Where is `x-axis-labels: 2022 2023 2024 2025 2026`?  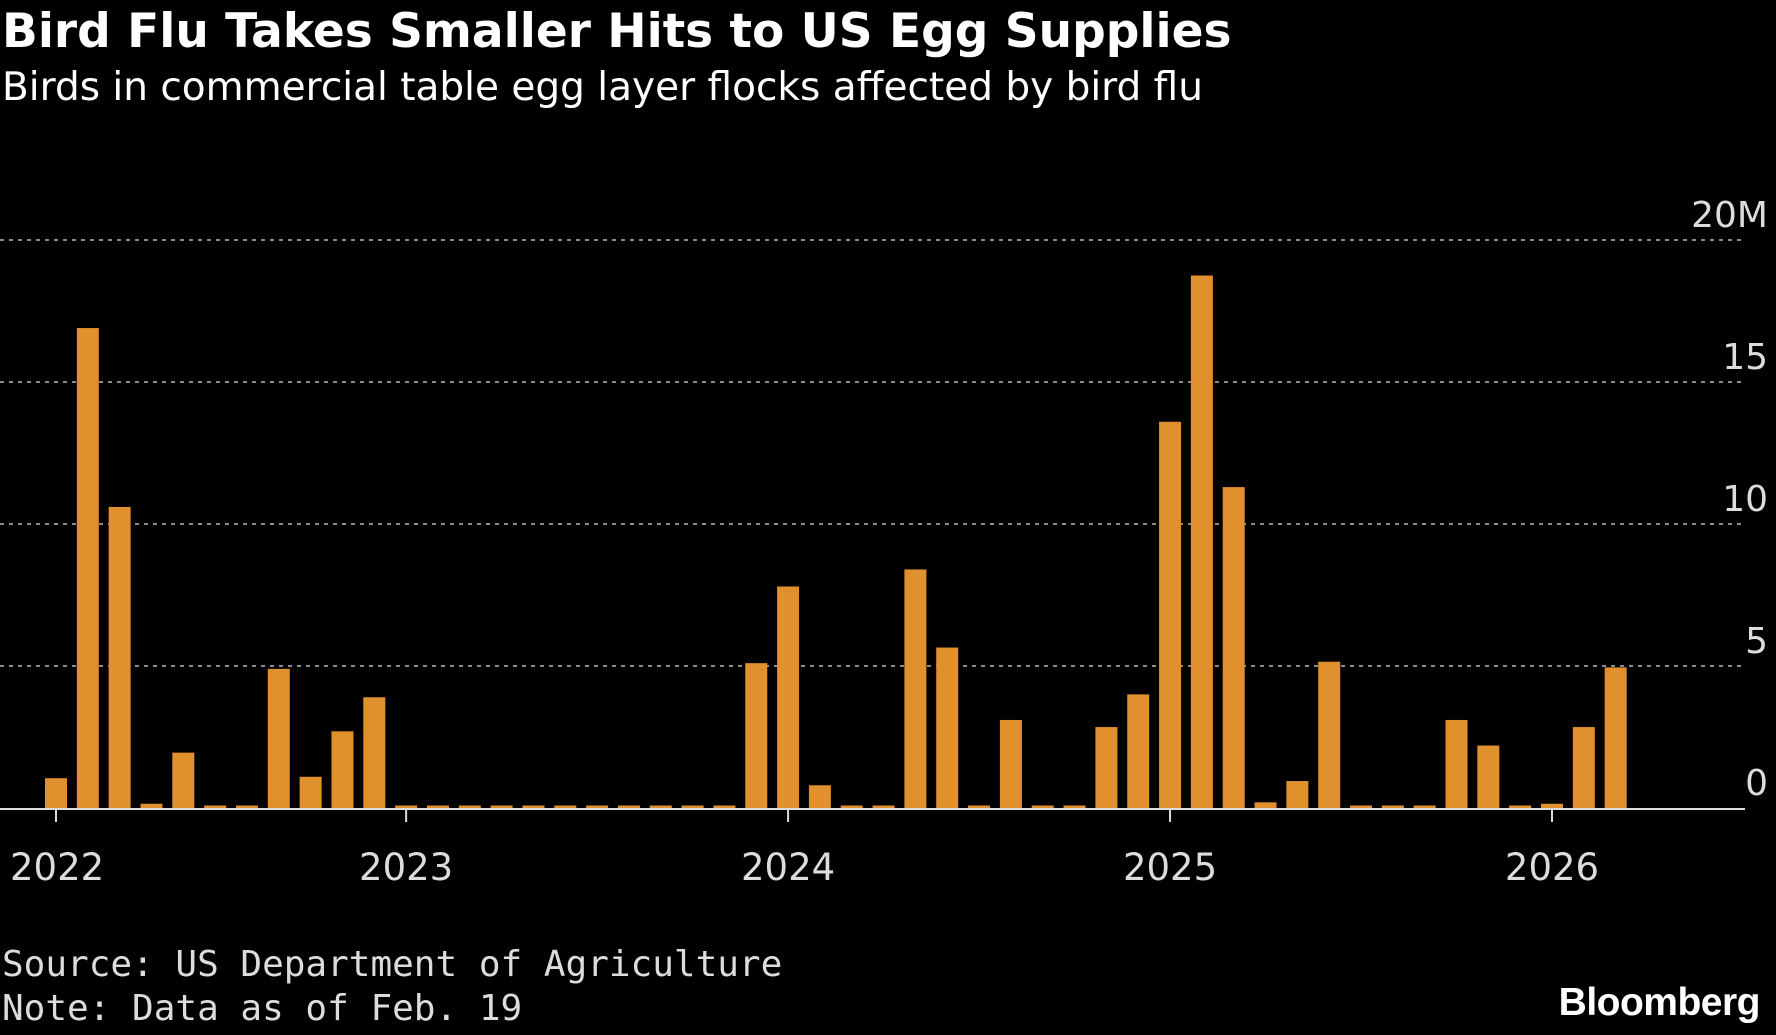 x-axis-labels: 2022 2023 2024 2025 2026 is located at coordinates (804, 849).